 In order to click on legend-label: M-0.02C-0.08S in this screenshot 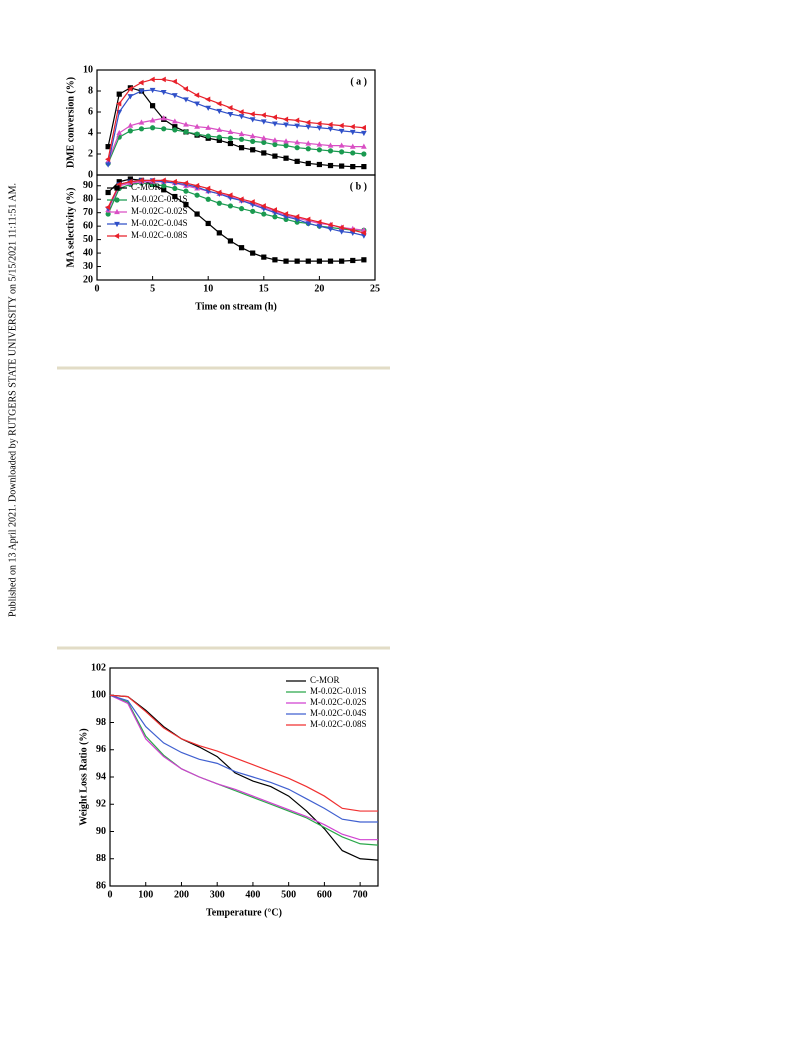, I will do `click(338, 724)`.